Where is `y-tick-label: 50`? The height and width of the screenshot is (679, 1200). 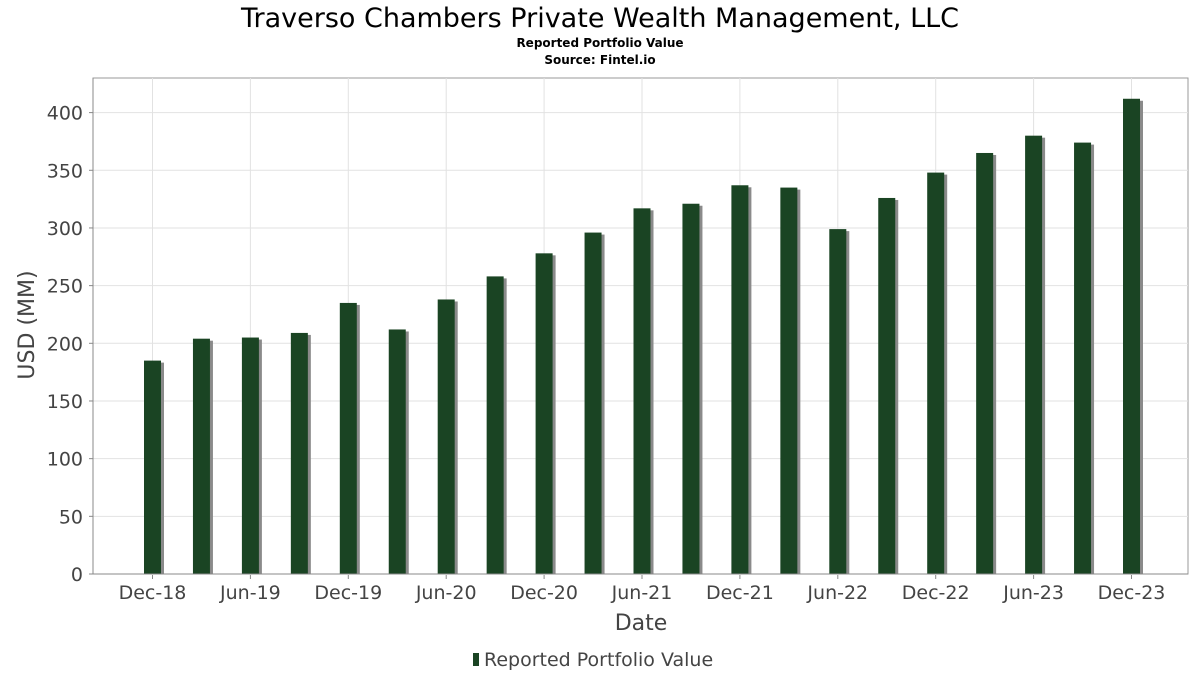
y-tick-label: 50 is located at coordinates (71, 517).